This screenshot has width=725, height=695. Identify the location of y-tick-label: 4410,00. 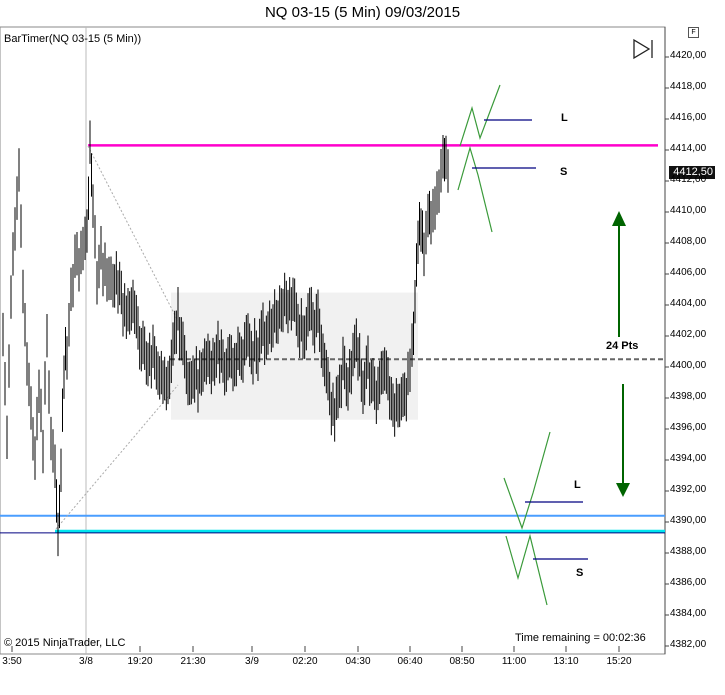
(688, 210).